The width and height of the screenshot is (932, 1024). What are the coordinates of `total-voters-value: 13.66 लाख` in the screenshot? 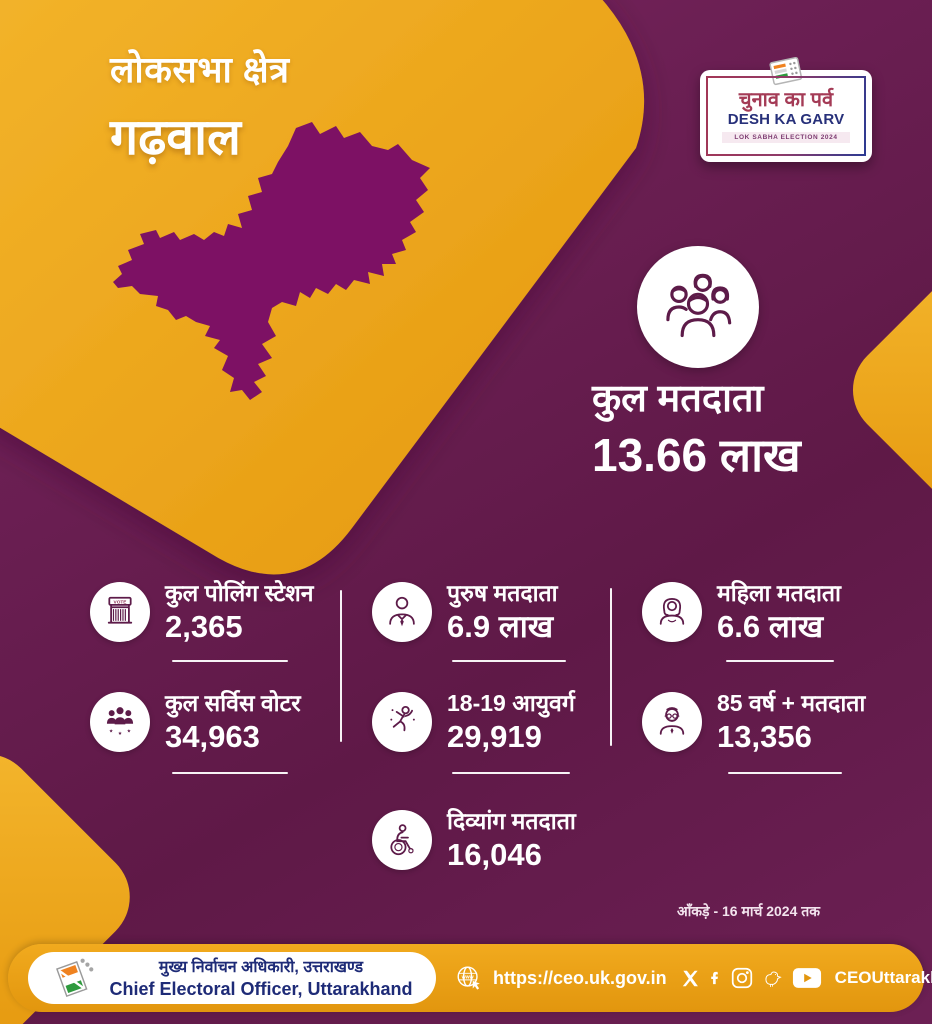 It's located at (696, 455).